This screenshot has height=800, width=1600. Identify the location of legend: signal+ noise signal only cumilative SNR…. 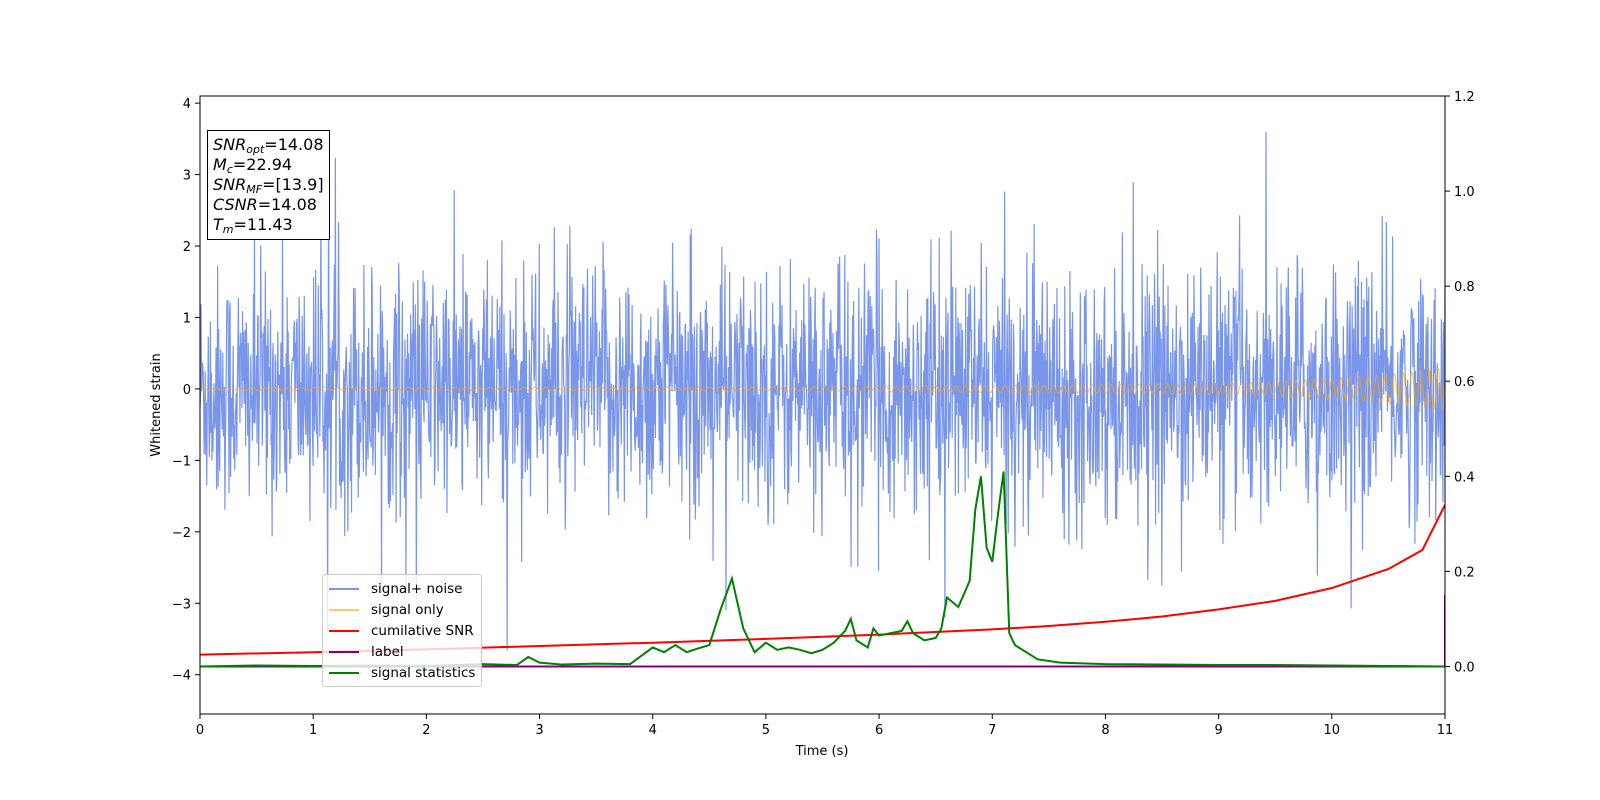
(402, 630).